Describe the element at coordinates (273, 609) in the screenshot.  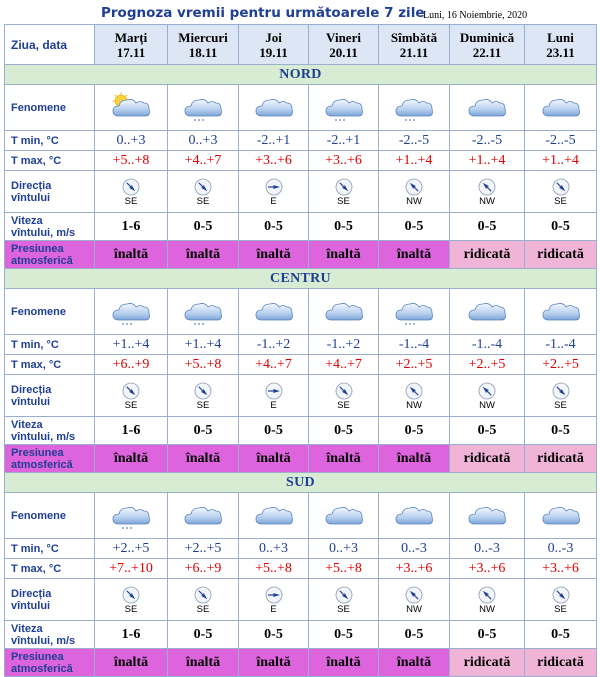
I see `wind-direction-value: E` at that location.